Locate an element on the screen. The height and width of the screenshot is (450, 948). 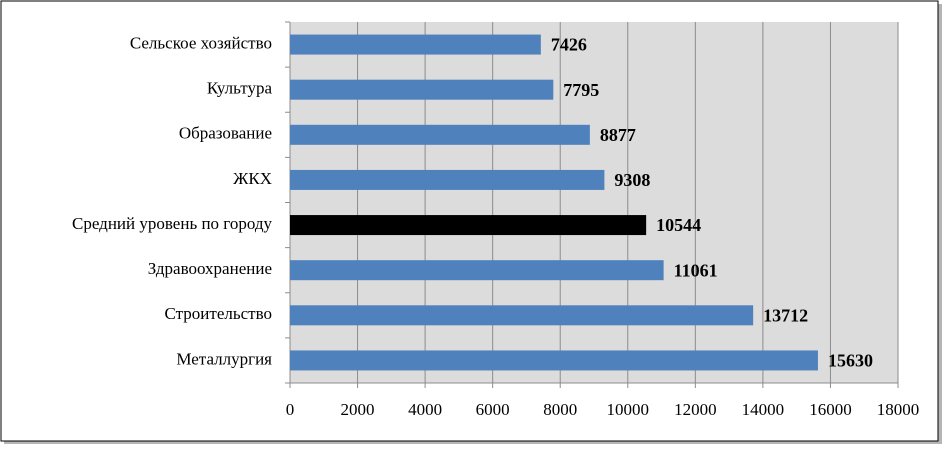
y-tick-label: Здравоохранение is located at coordinates (210, 268).